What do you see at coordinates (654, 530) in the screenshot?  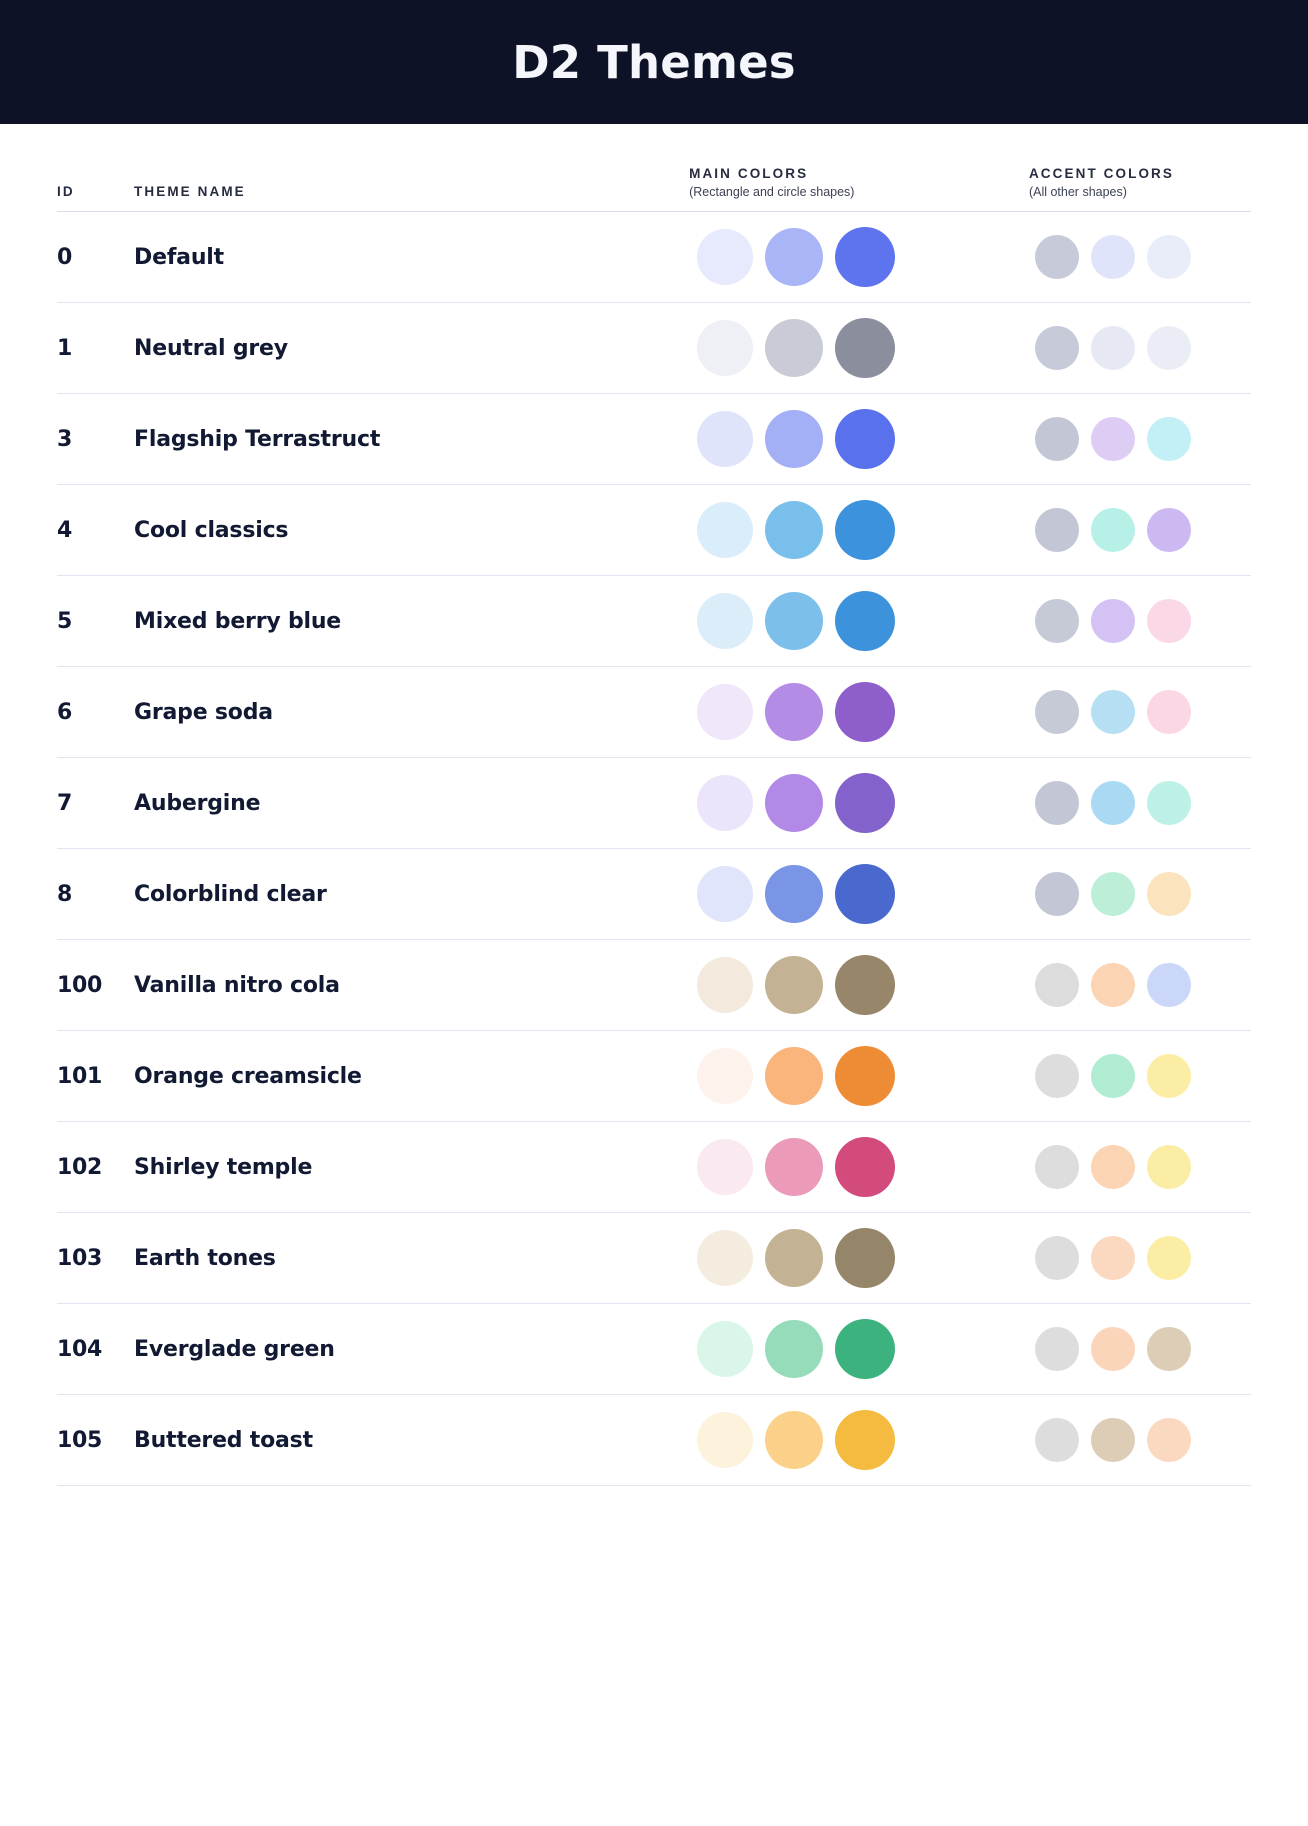 I see `table-row: 4 Cool classics` at bounding box center [654, 530].